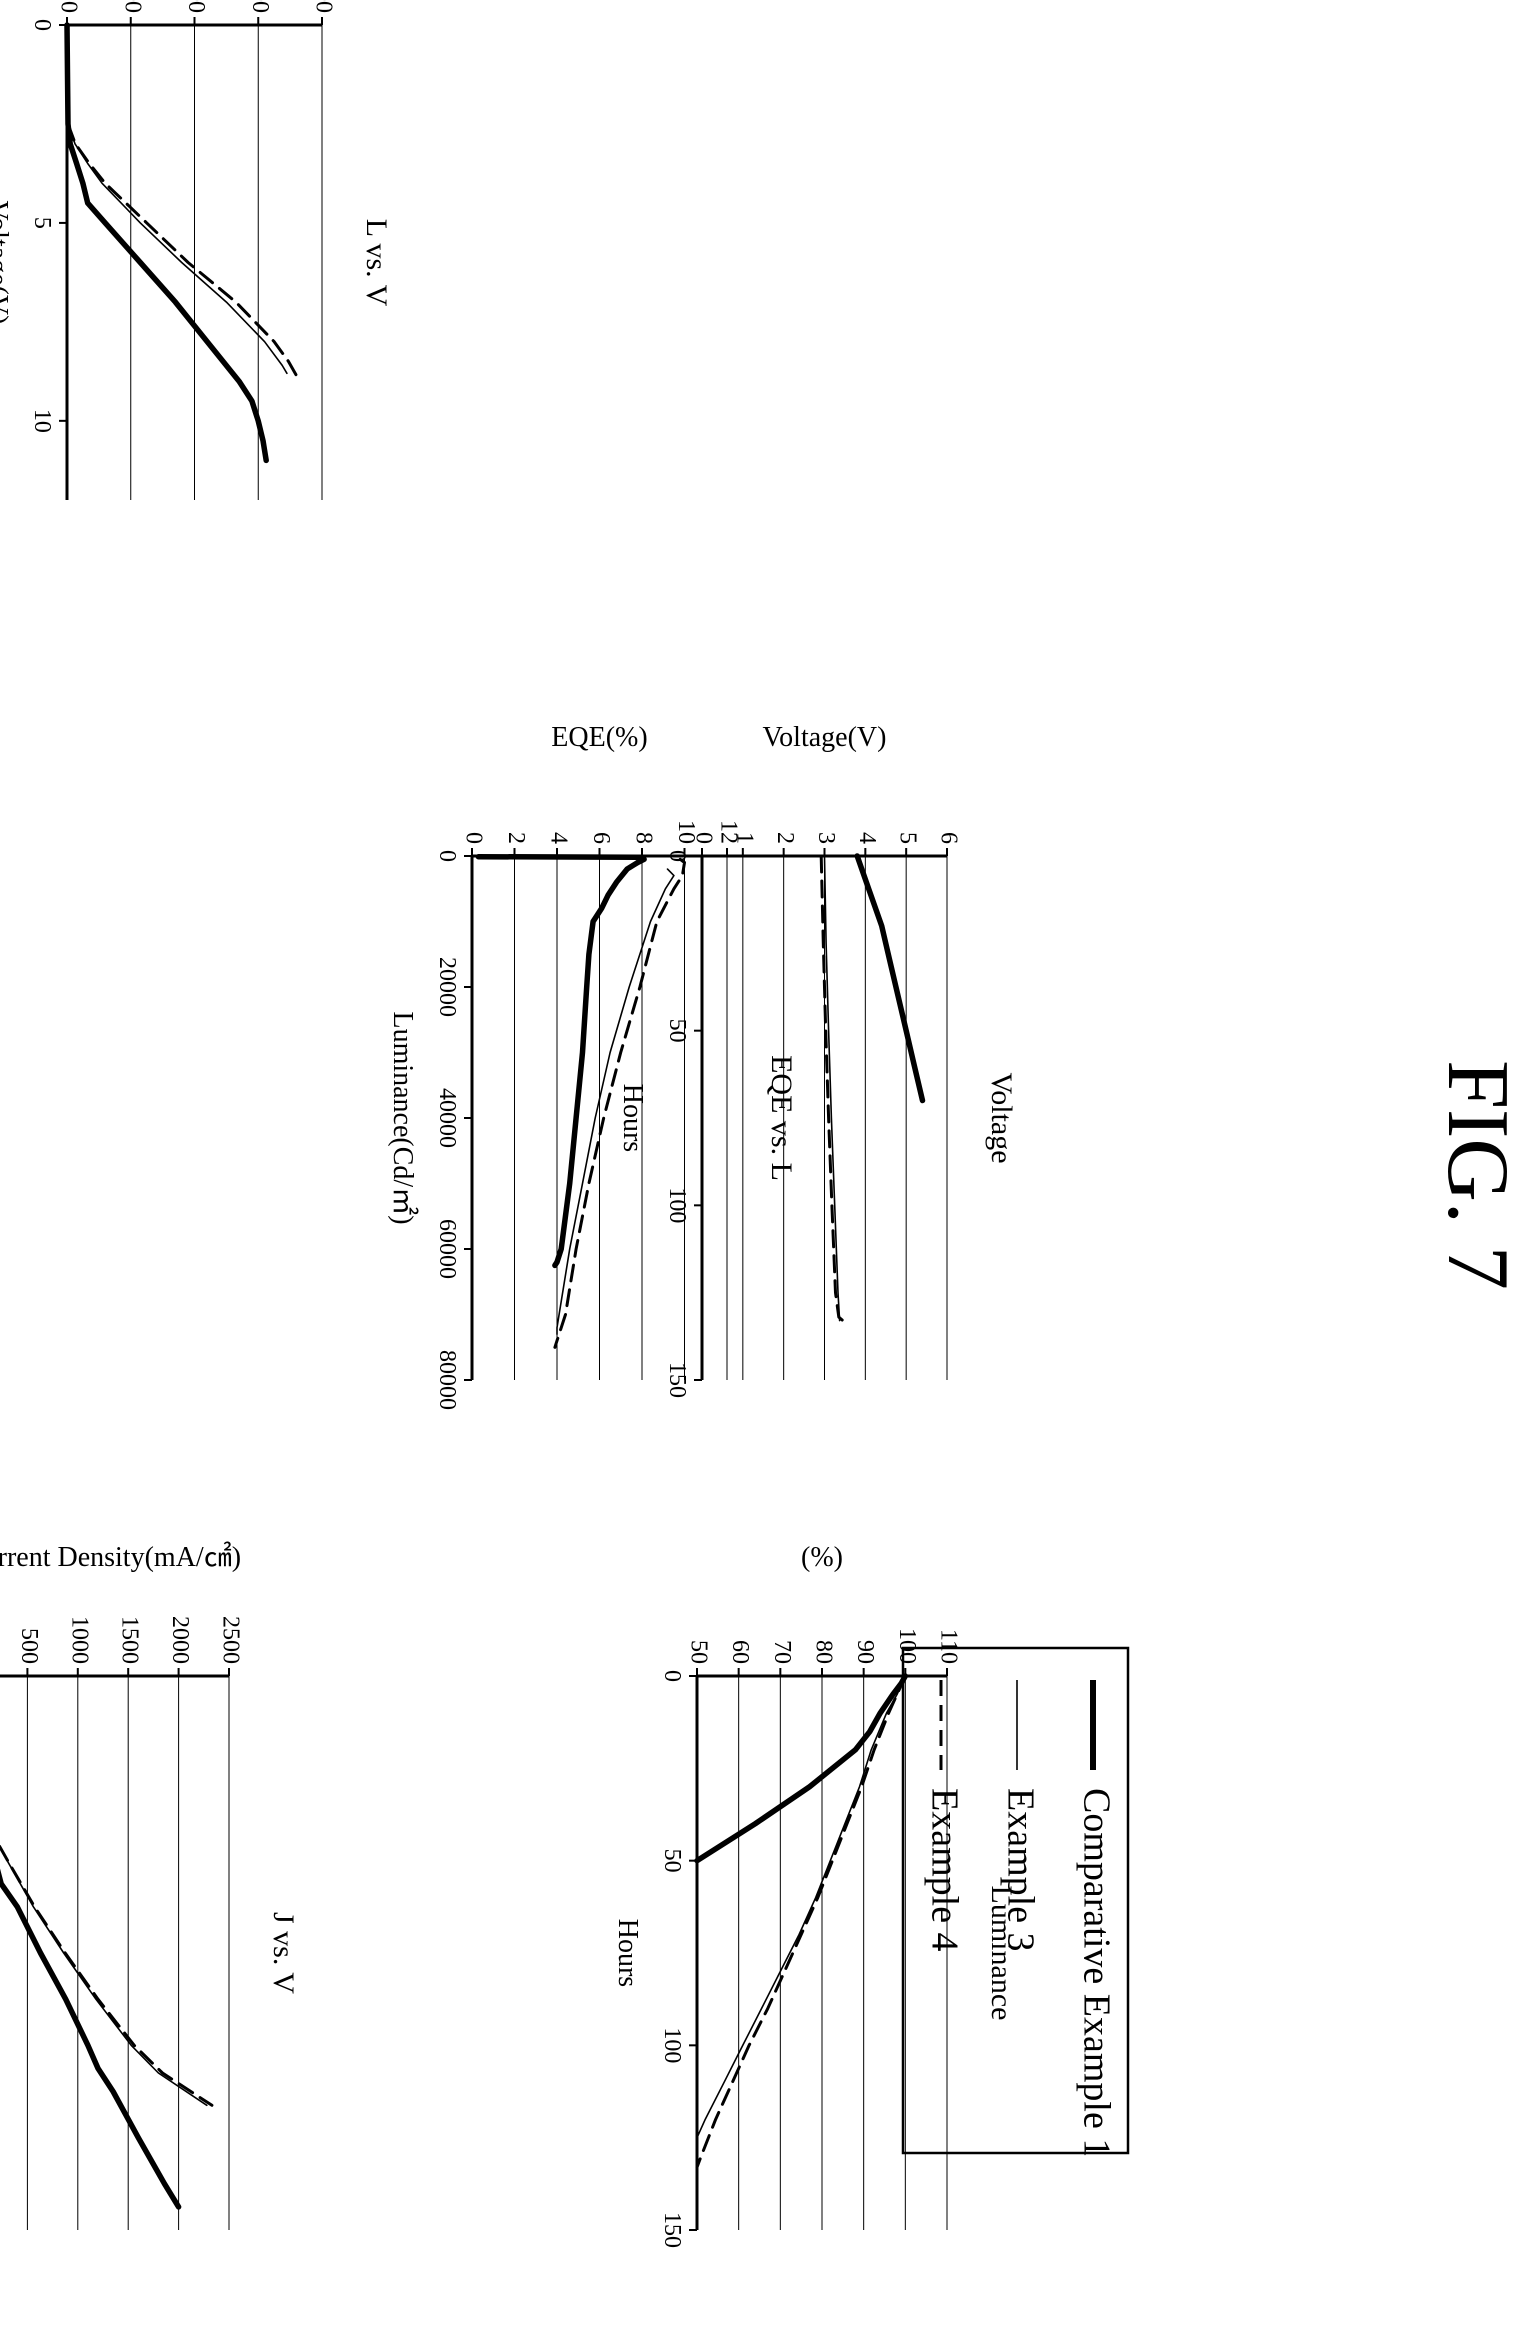 The width and height of the screenshot is (1537, 2350). I want to click on figure-title: FIG. 7, so click(1477, 1175).